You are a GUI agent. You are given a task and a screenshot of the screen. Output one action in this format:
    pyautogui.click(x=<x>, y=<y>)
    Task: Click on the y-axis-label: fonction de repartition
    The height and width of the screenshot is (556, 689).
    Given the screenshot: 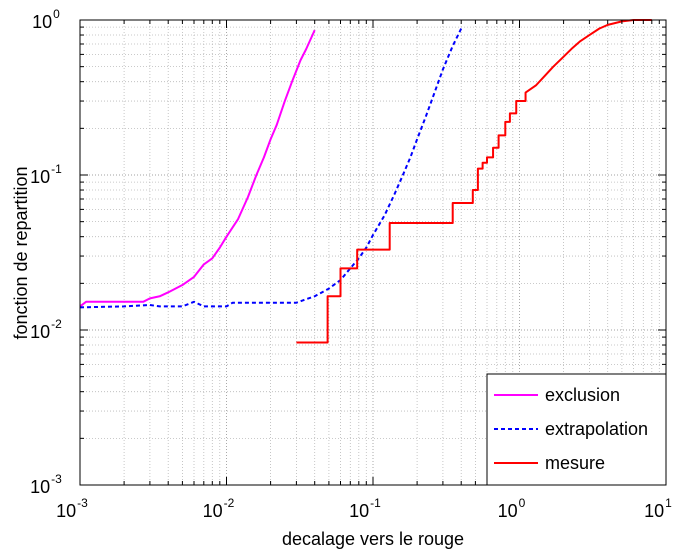 What is the action you would take?
    pyautogui.click(x=21, y=252)
    